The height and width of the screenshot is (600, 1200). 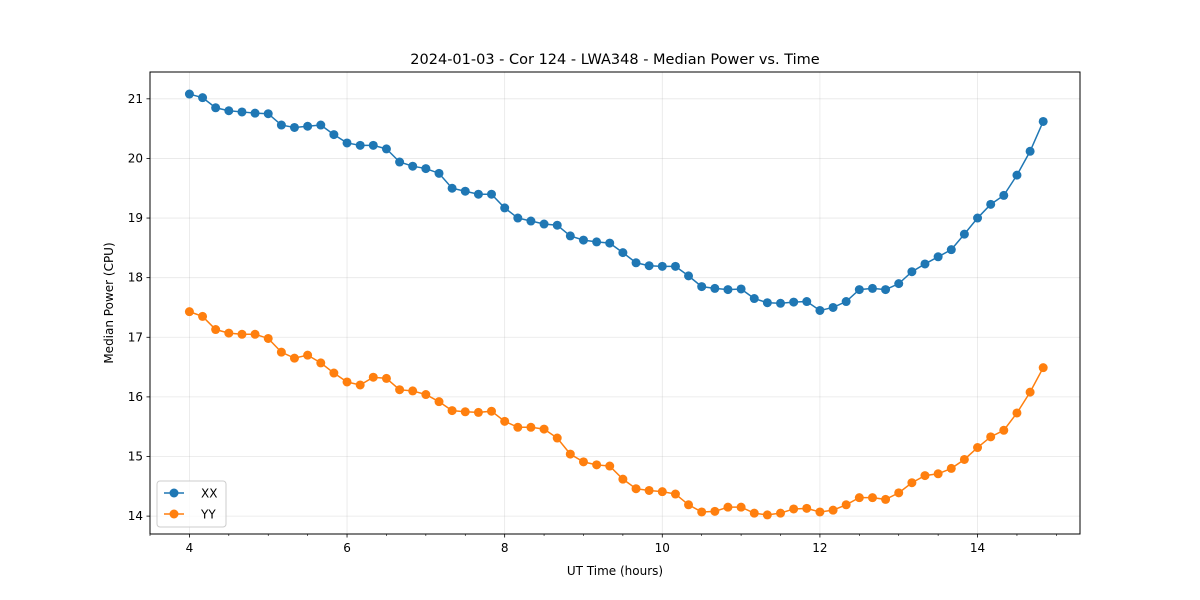 I want to click on x-tick-label: 6, so click(x=347, y=548).